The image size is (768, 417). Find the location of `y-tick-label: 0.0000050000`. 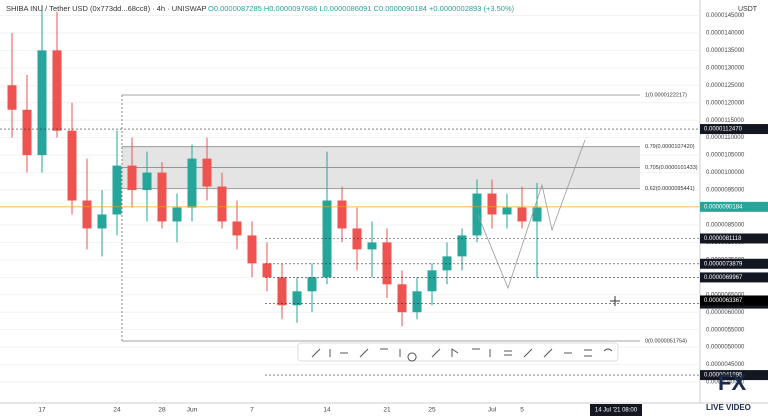

y-tick-label: 0.0000050000 is located at coordinates (725, 348).